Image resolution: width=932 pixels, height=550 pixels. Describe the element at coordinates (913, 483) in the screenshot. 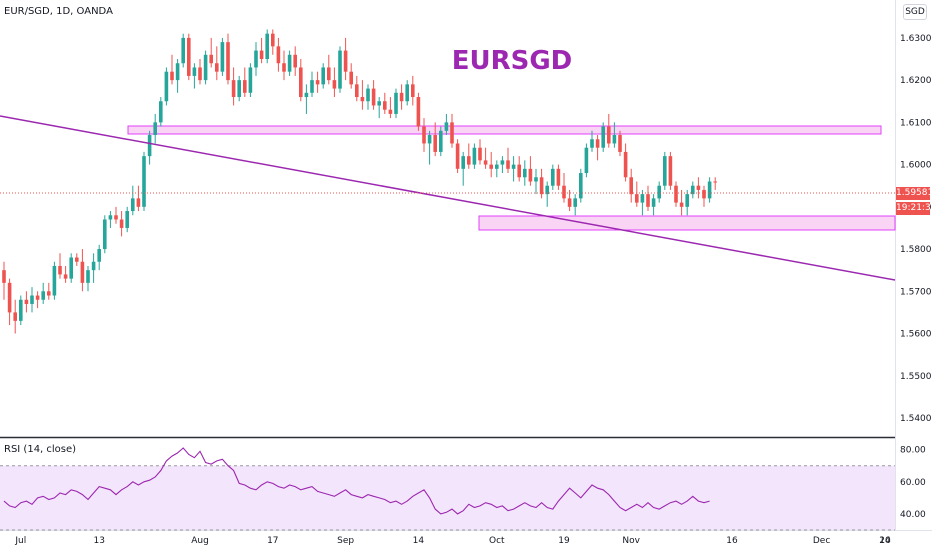

I see `rsi-tick-label: 60.00` at that location.